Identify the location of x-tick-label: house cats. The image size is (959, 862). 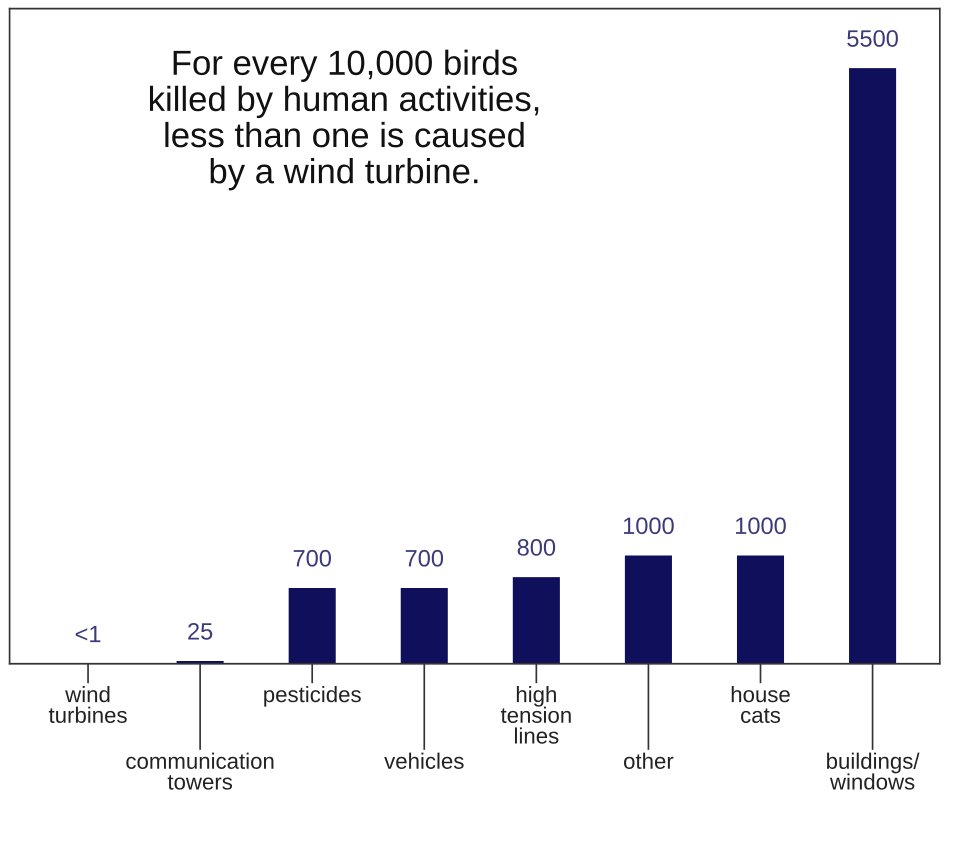
(761, 704).